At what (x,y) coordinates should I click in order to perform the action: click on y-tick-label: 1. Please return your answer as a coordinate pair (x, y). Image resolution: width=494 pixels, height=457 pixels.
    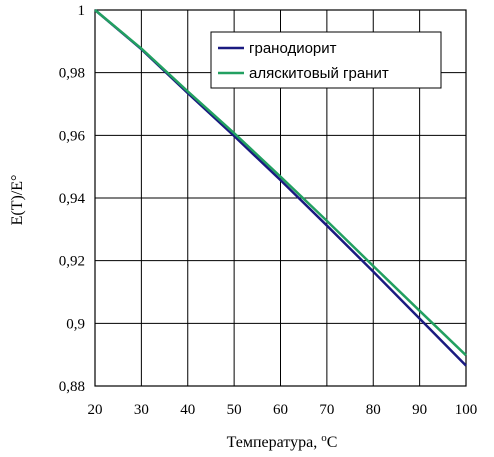
    Looking at the image, I should click on (82, 11).